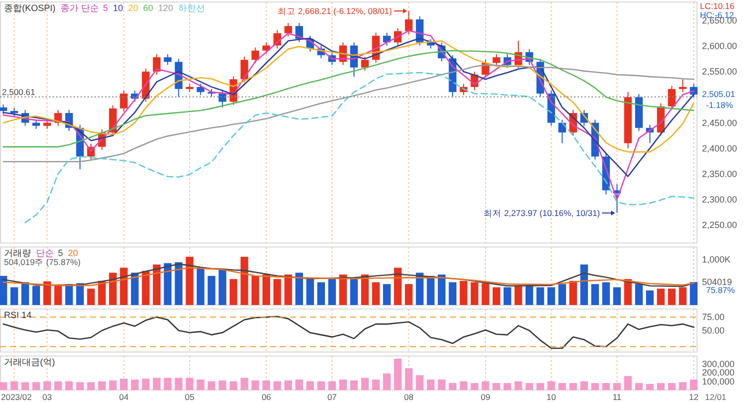 This screenshot has height=402, width=743. Describe the element at coordinates (30, 8) in the screenshot. I see `chart-title: 종합(KOSPI)` at that location.